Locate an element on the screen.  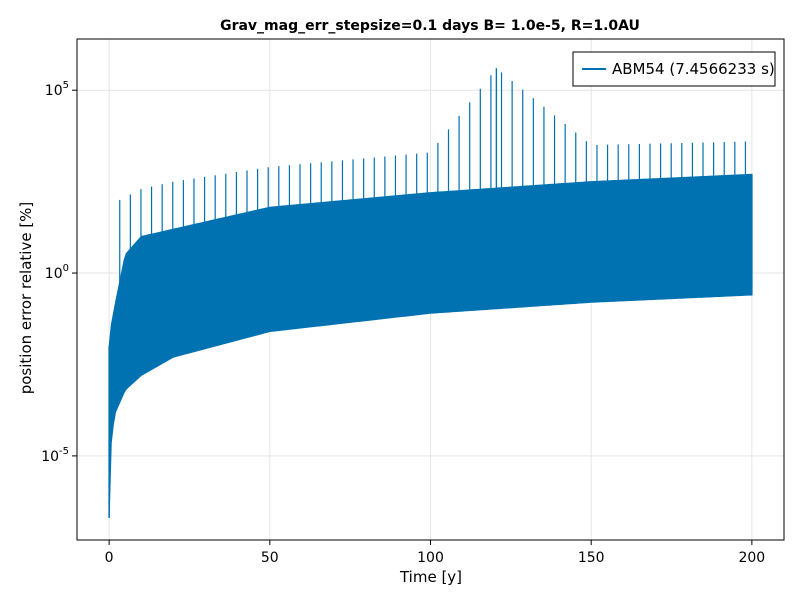
legend: ABM54 (7.4566233 s) is located at coordinates (674, 69).